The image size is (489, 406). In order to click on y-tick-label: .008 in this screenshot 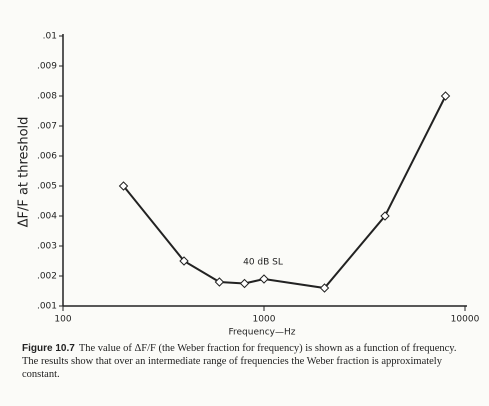, I will do `click(47, 97)`.